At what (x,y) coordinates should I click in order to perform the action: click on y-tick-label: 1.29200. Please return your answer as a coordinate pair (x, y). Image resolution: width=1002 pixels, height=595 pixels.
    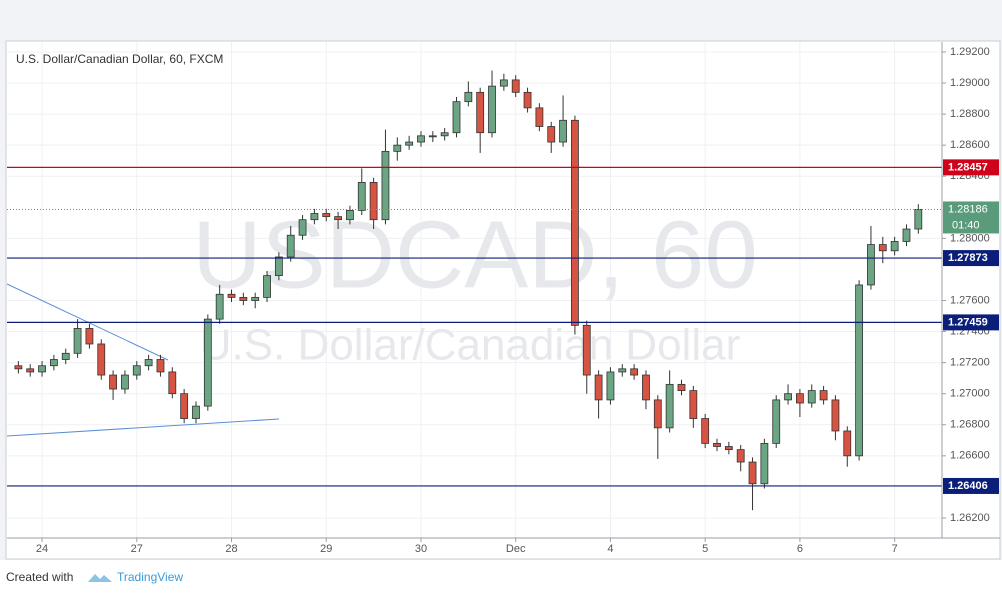
    Looking at the image, I should click on (970, 52).